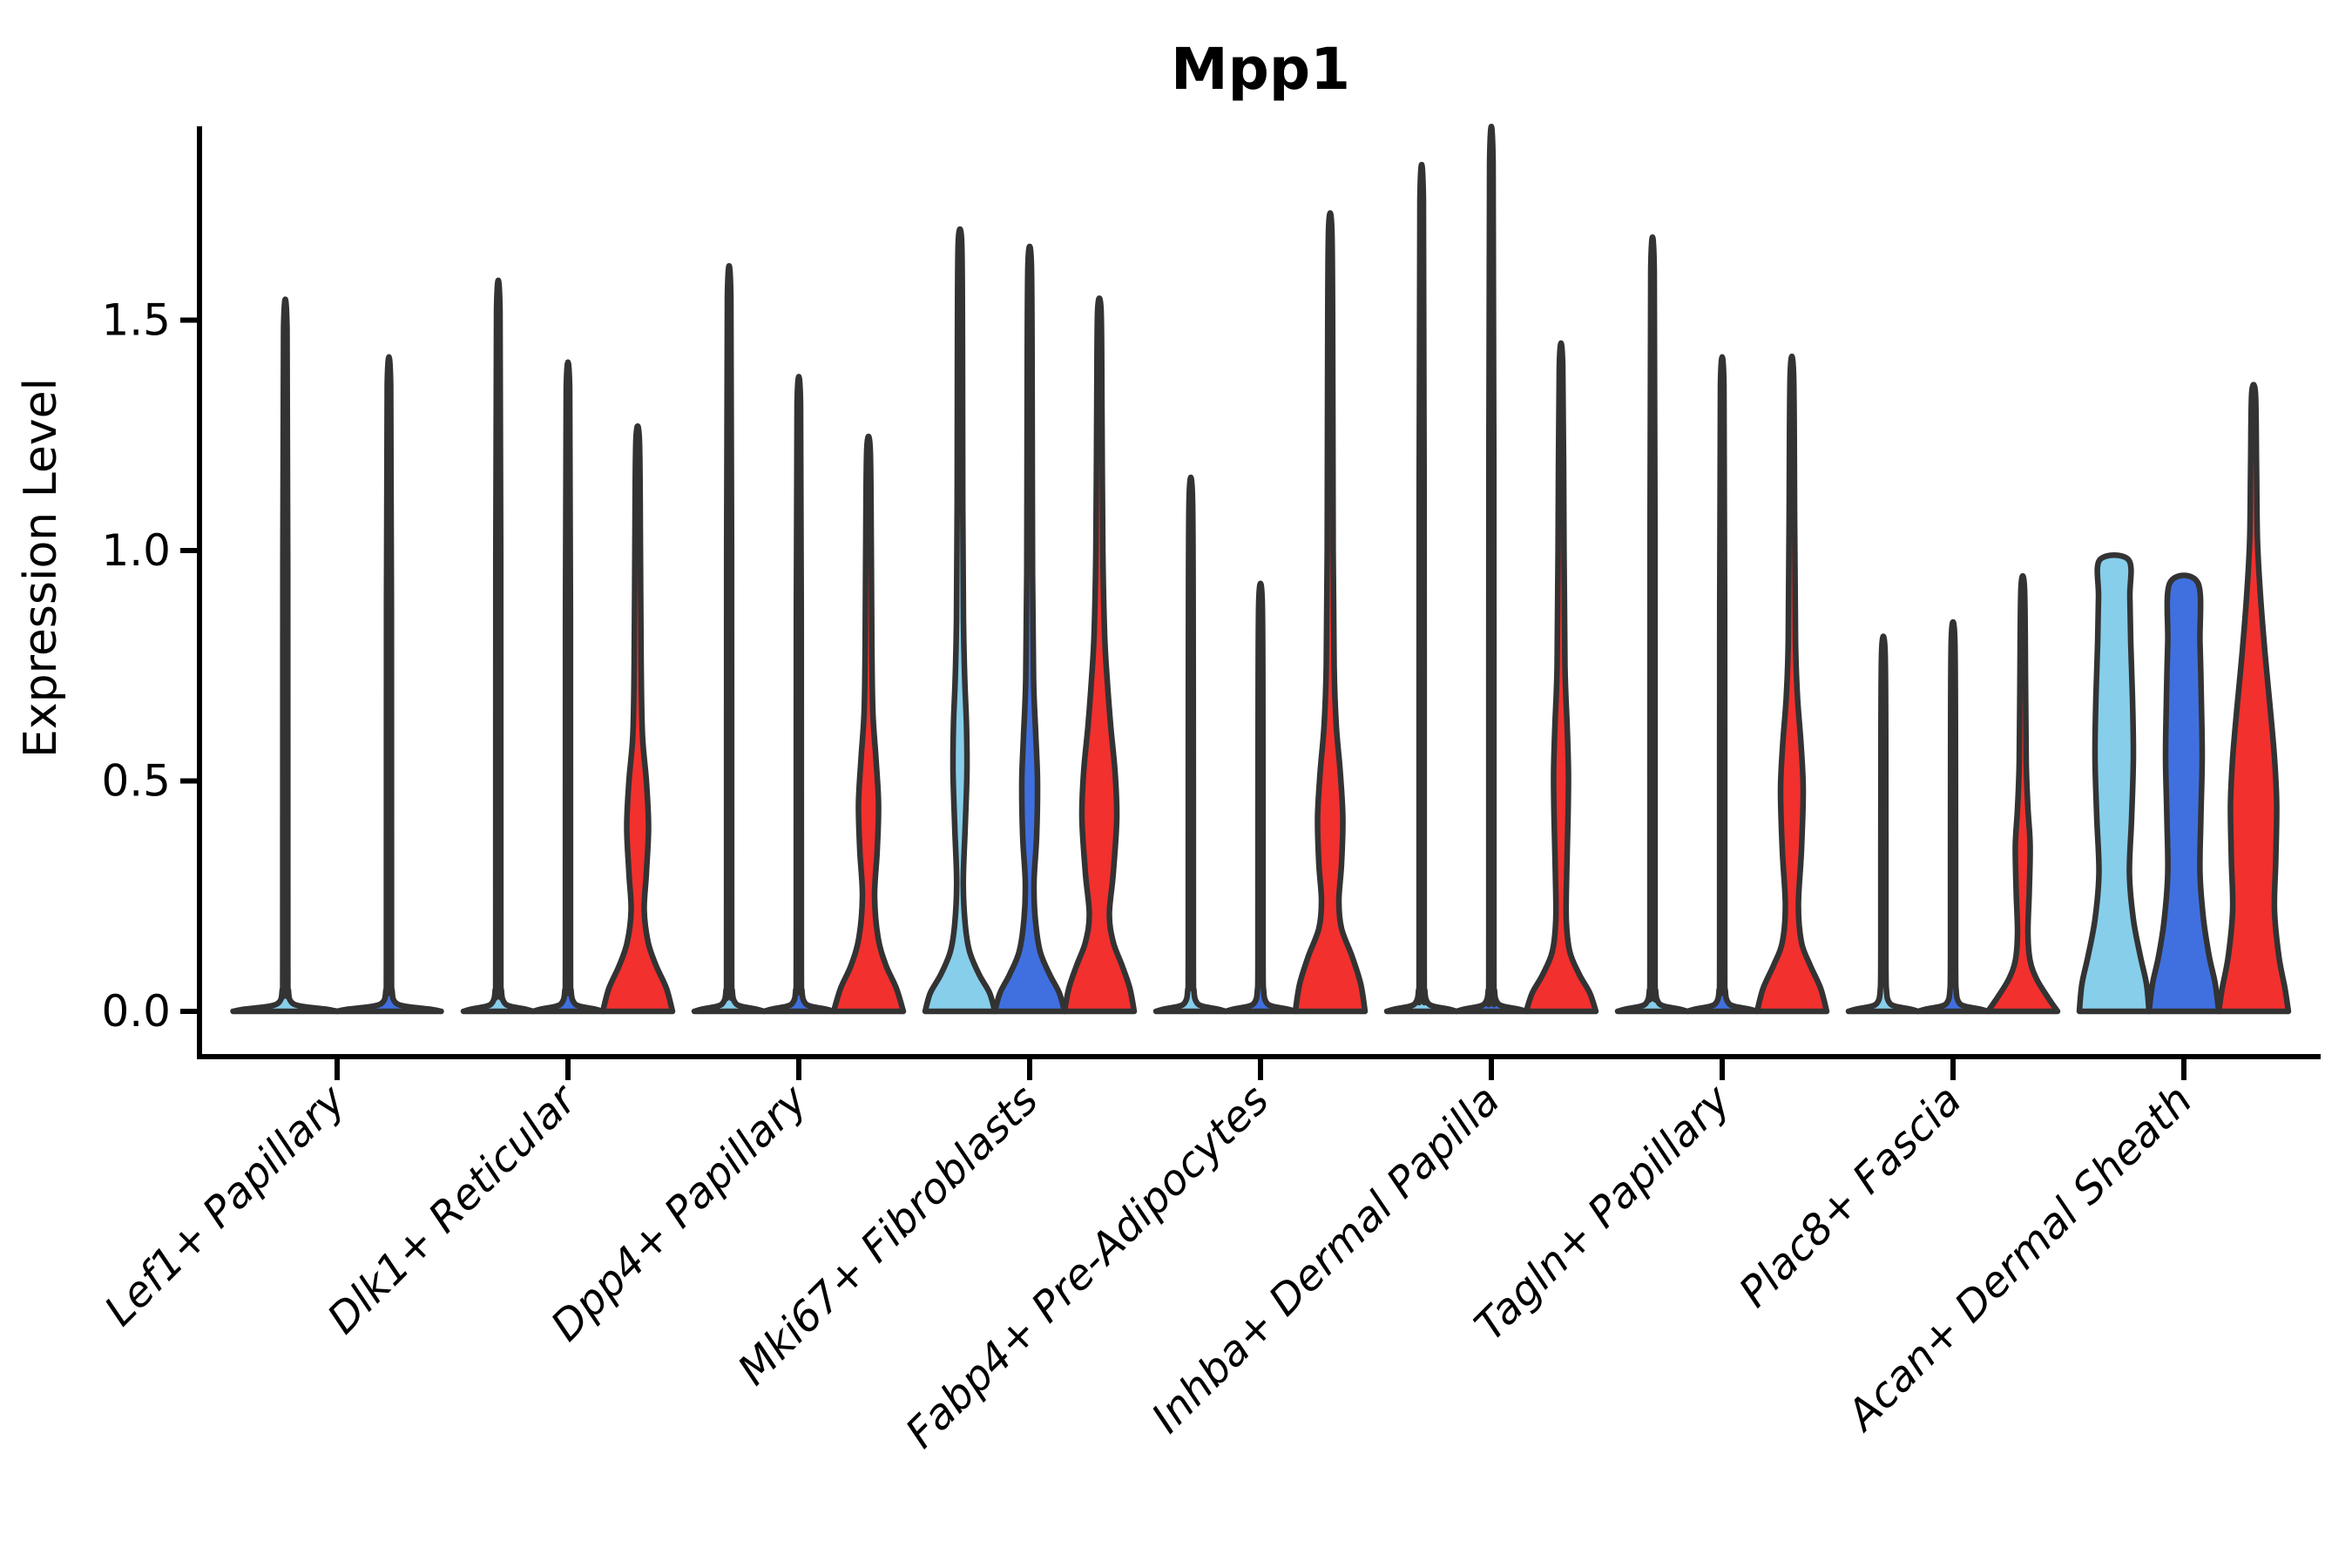 This screenshot has height=1568, width=2352. Describe the element at coordinates (869, 724) in the screenshot. I see `violin-dpp4-red` at that location.